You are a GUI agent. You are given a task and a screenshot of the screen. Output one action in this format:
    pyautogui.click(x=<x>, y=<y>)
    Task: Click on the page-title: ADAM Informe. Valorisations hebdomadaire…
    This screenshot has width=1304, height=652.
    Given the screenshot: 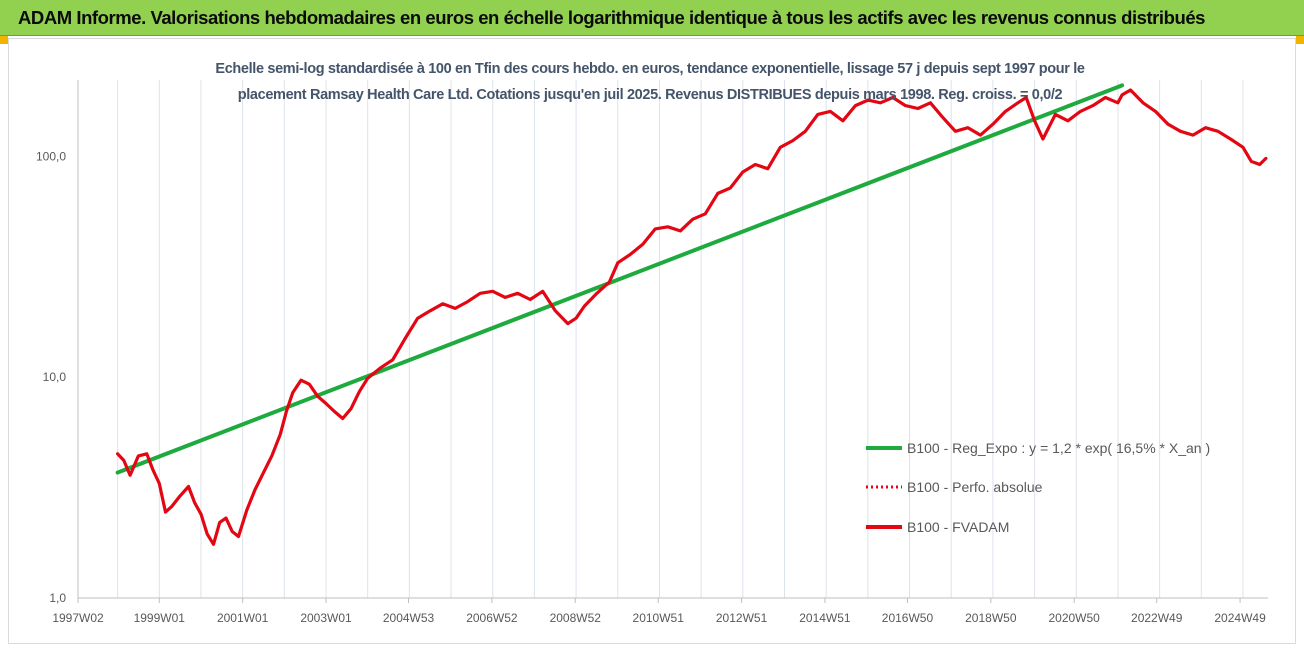 What is the action you would take?
    pyautogui.click(x=612, y=17)
    